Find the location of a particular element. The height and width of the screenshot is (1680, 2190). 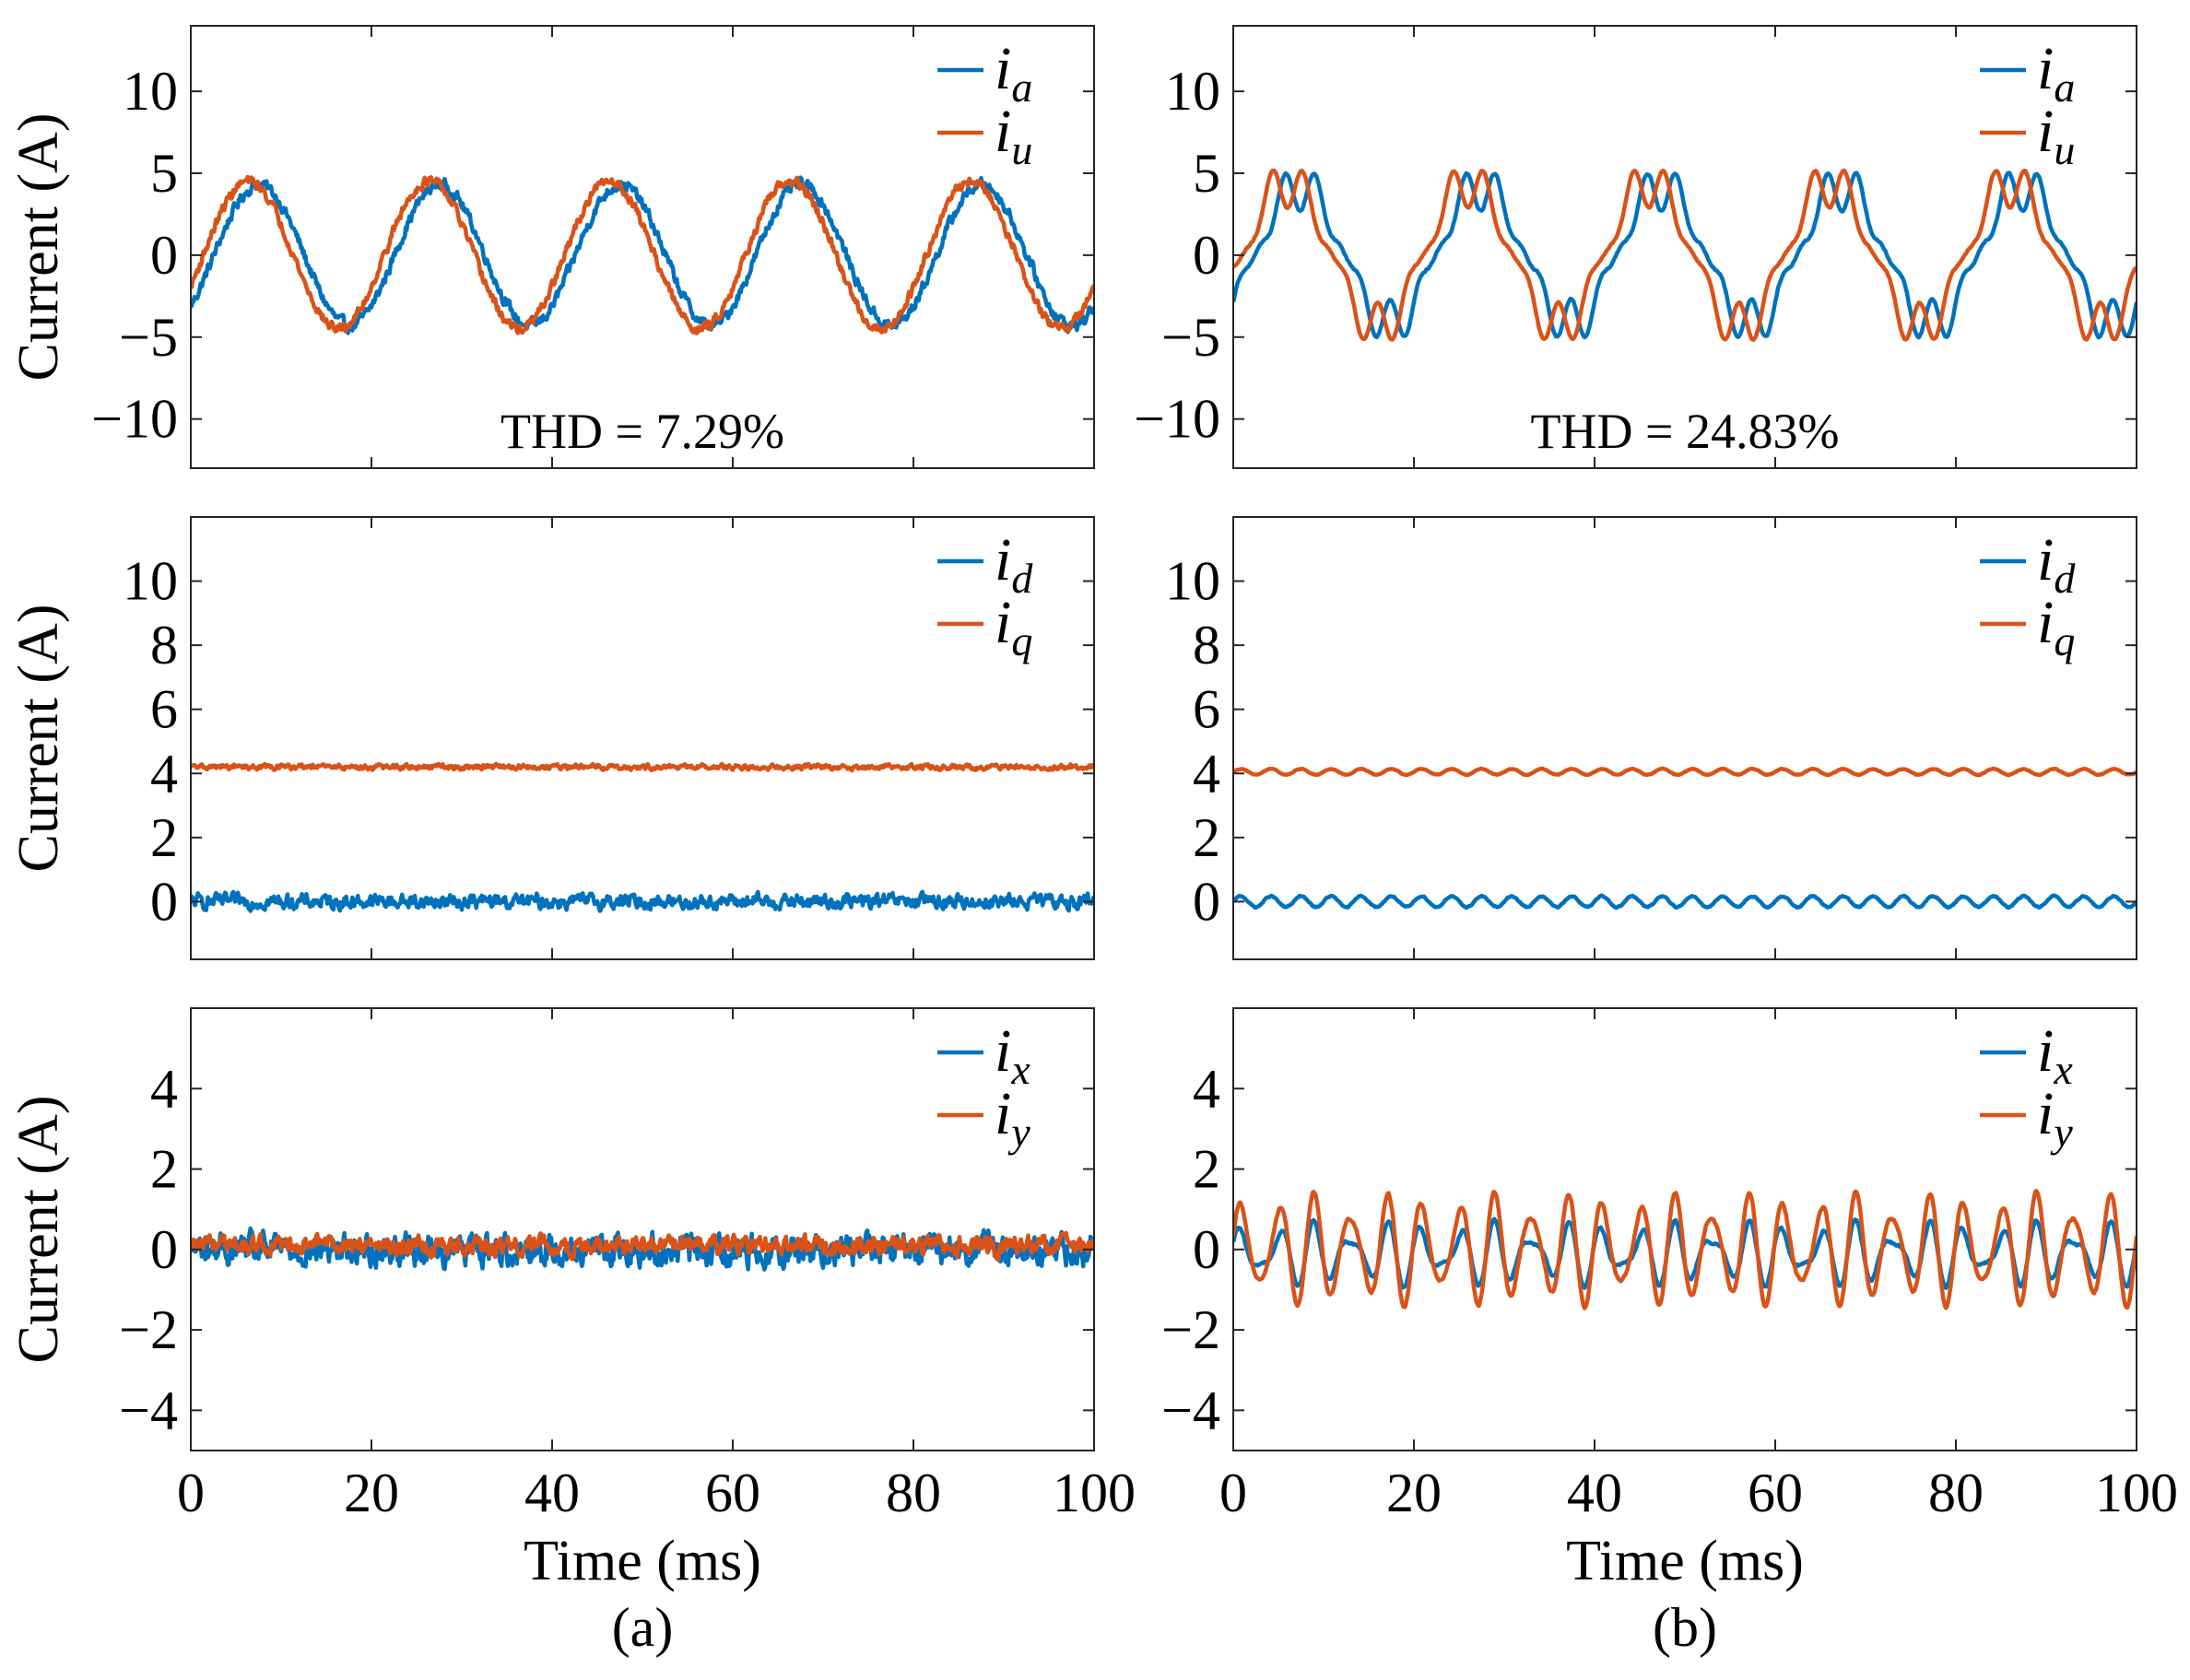

thd-annotation: THD = 7.29% is located at coordinates (642, 431).